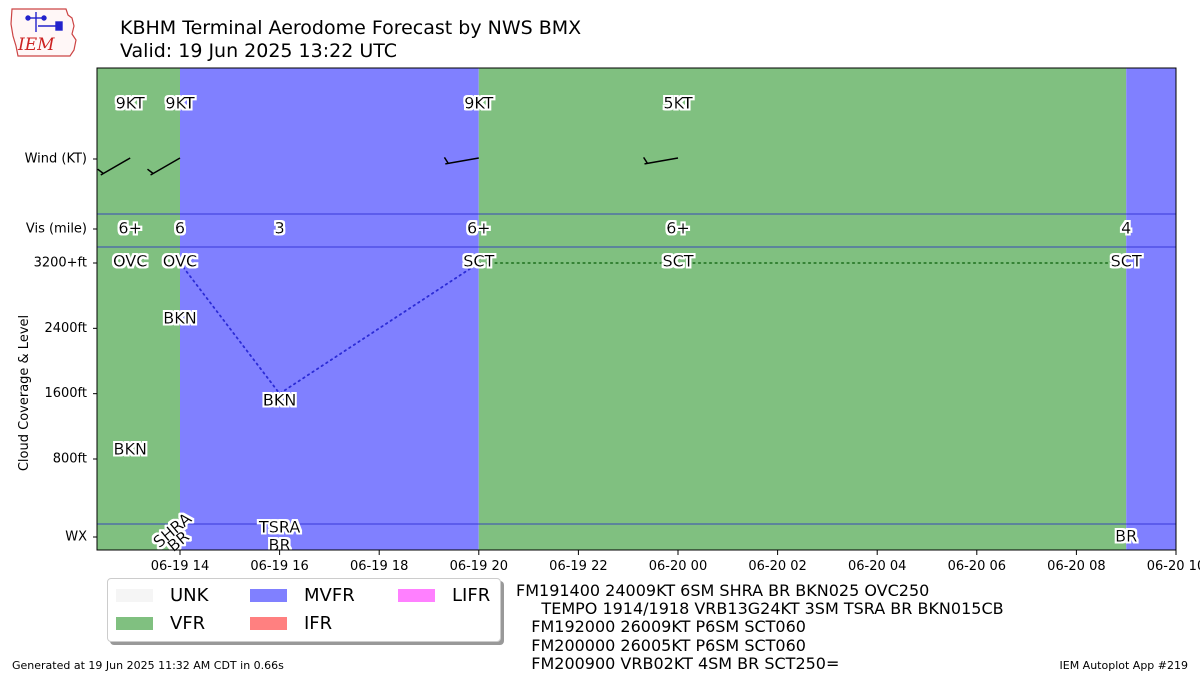  I want to click on wx-label: BR, so click(1126, 536).